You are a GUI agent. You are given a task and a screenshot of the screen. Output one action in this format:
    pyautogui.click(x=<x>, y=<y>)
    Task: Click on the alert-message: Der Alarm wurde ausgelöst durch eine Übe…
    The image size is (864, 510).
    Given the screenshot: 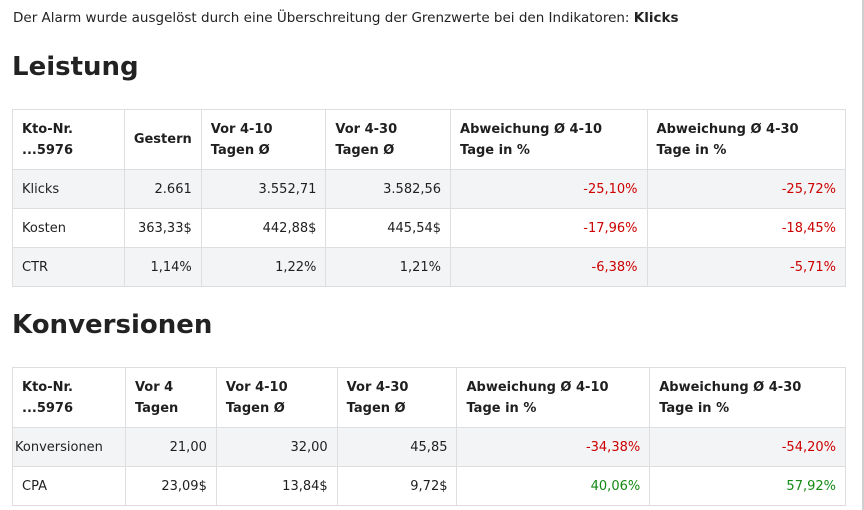 What is the action you would take?
    pyautogui.click(x=346, y=18)
    